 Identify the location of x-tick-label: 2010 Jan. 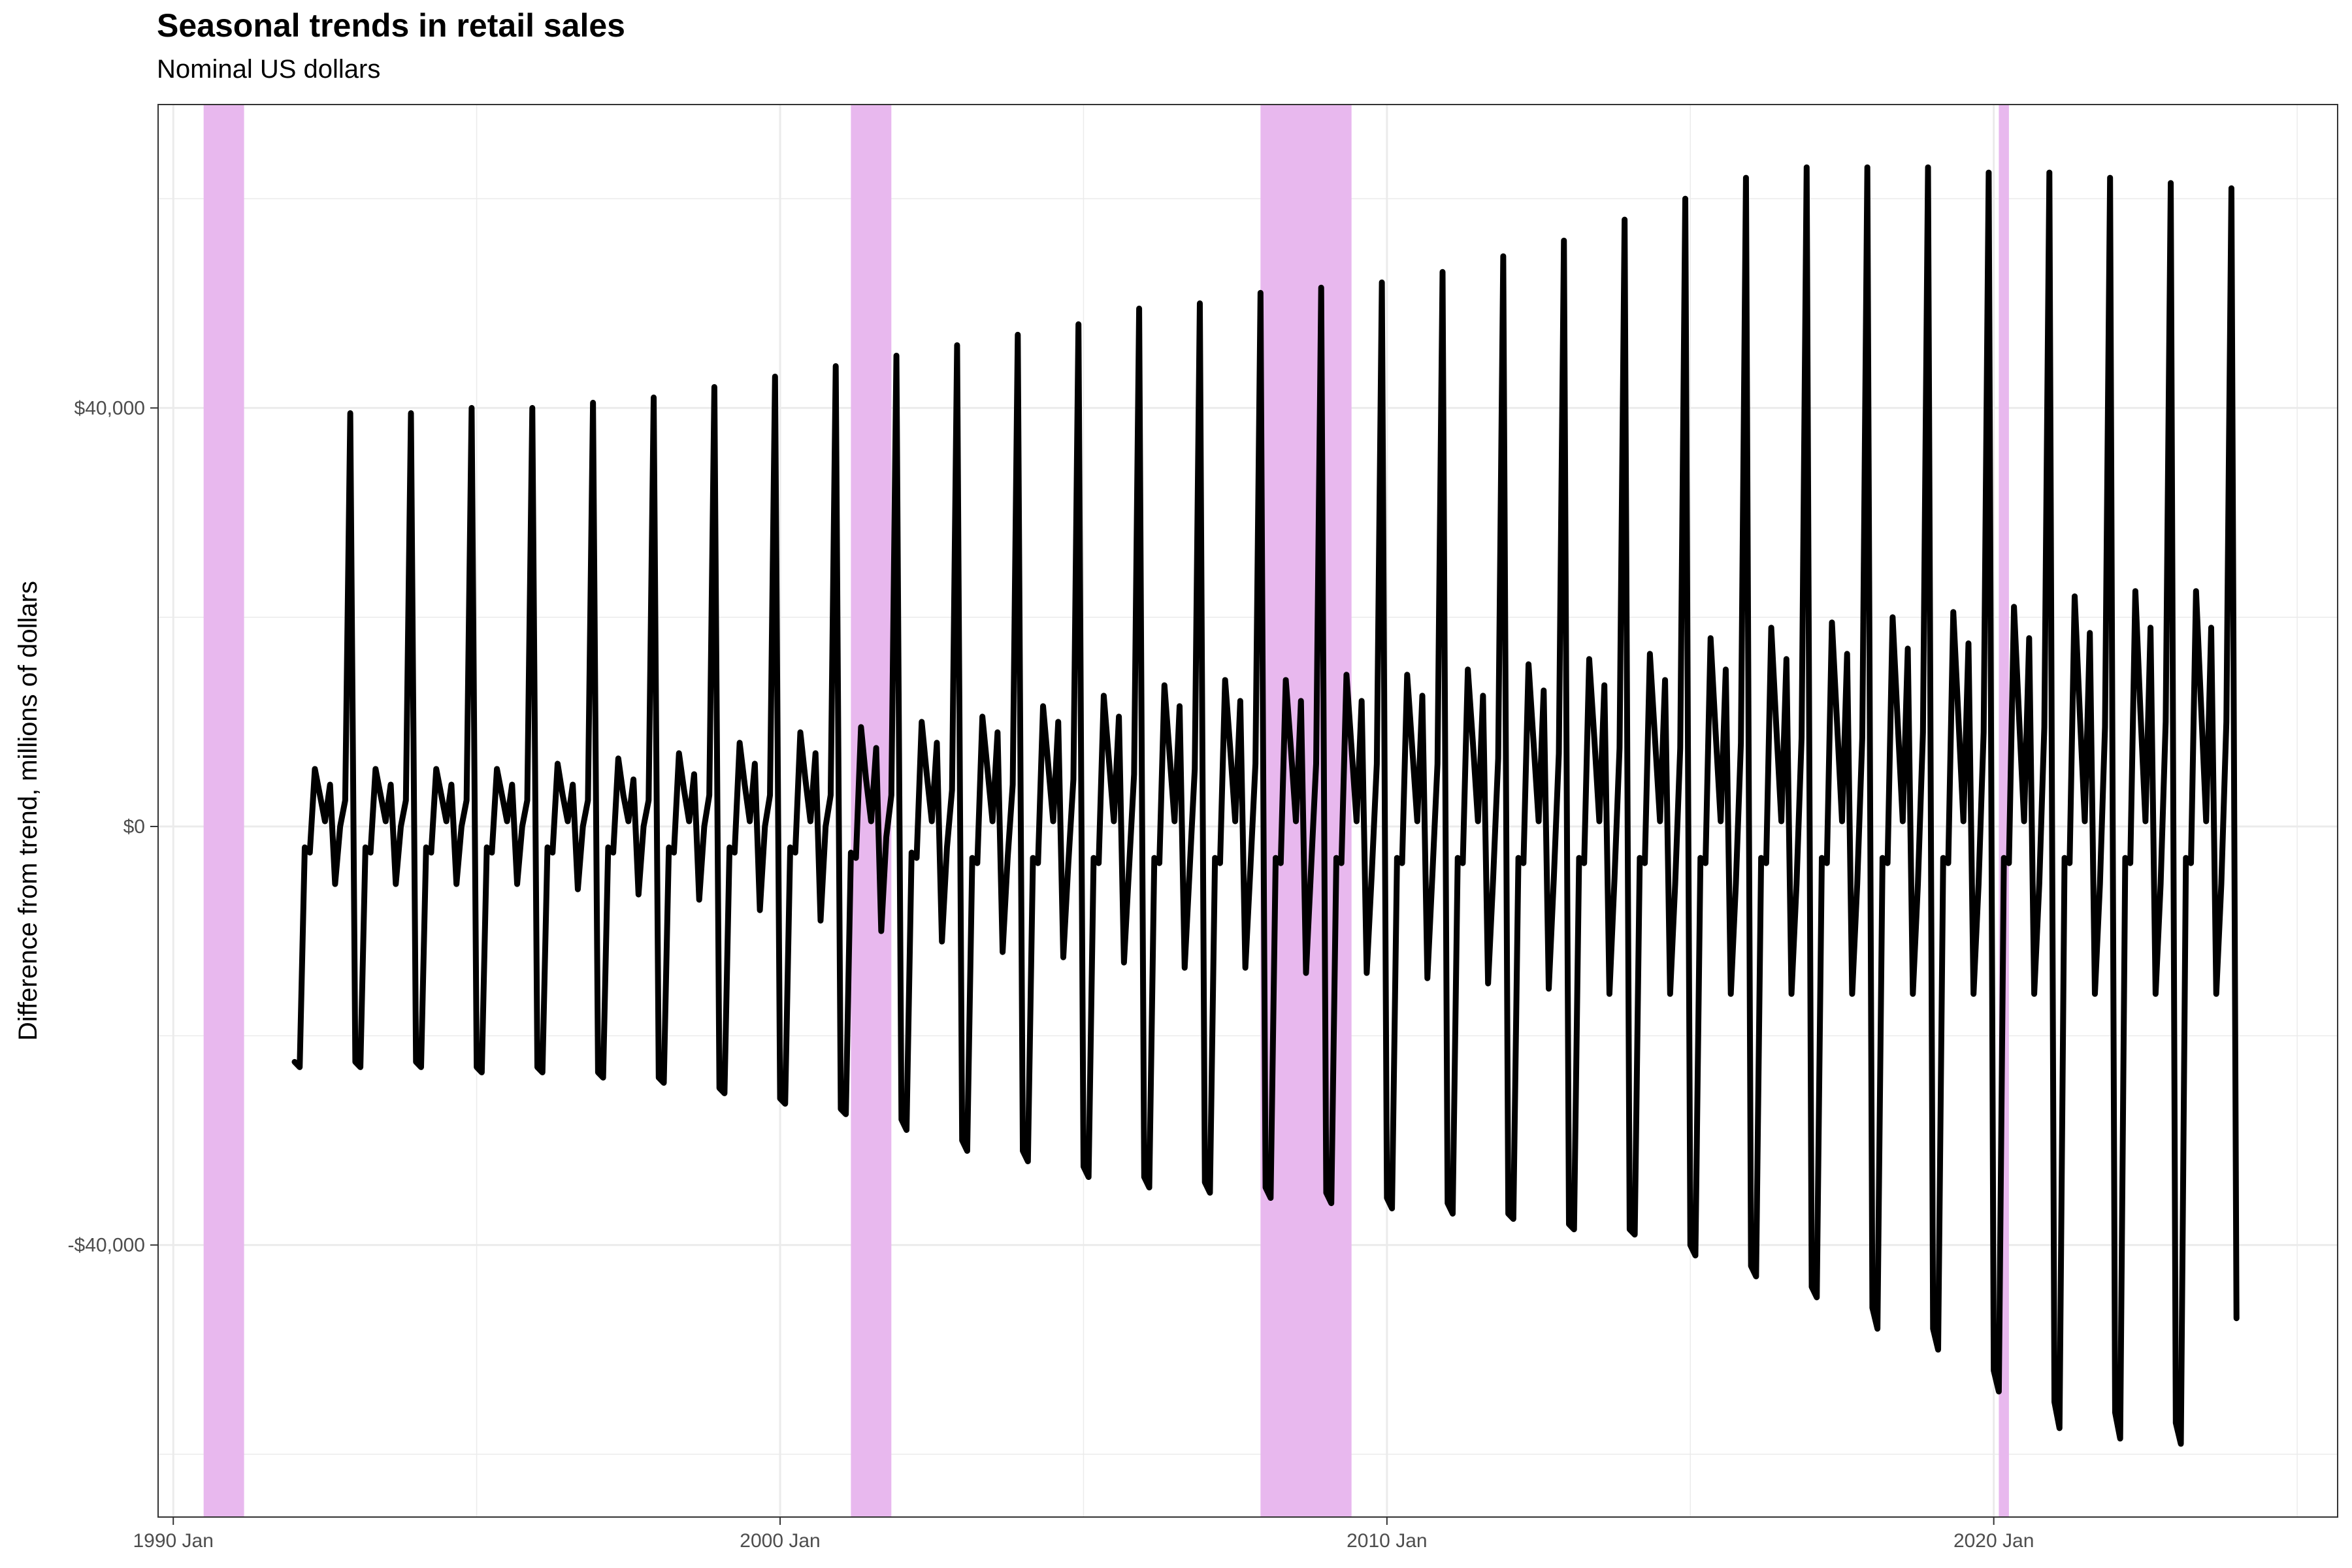
(1387, 1541).